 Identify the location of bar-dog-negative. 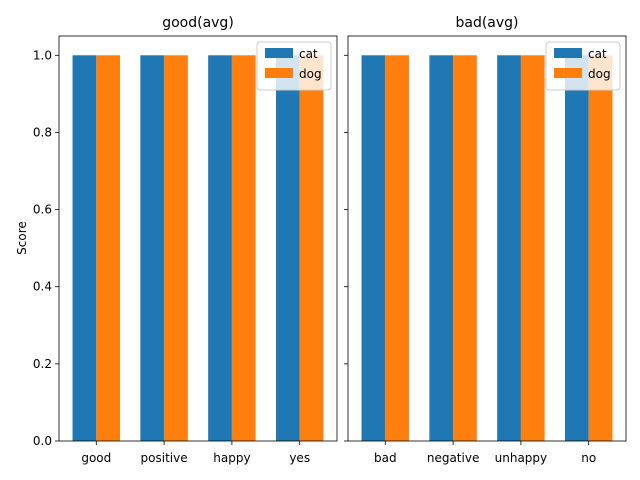
(465, 248).